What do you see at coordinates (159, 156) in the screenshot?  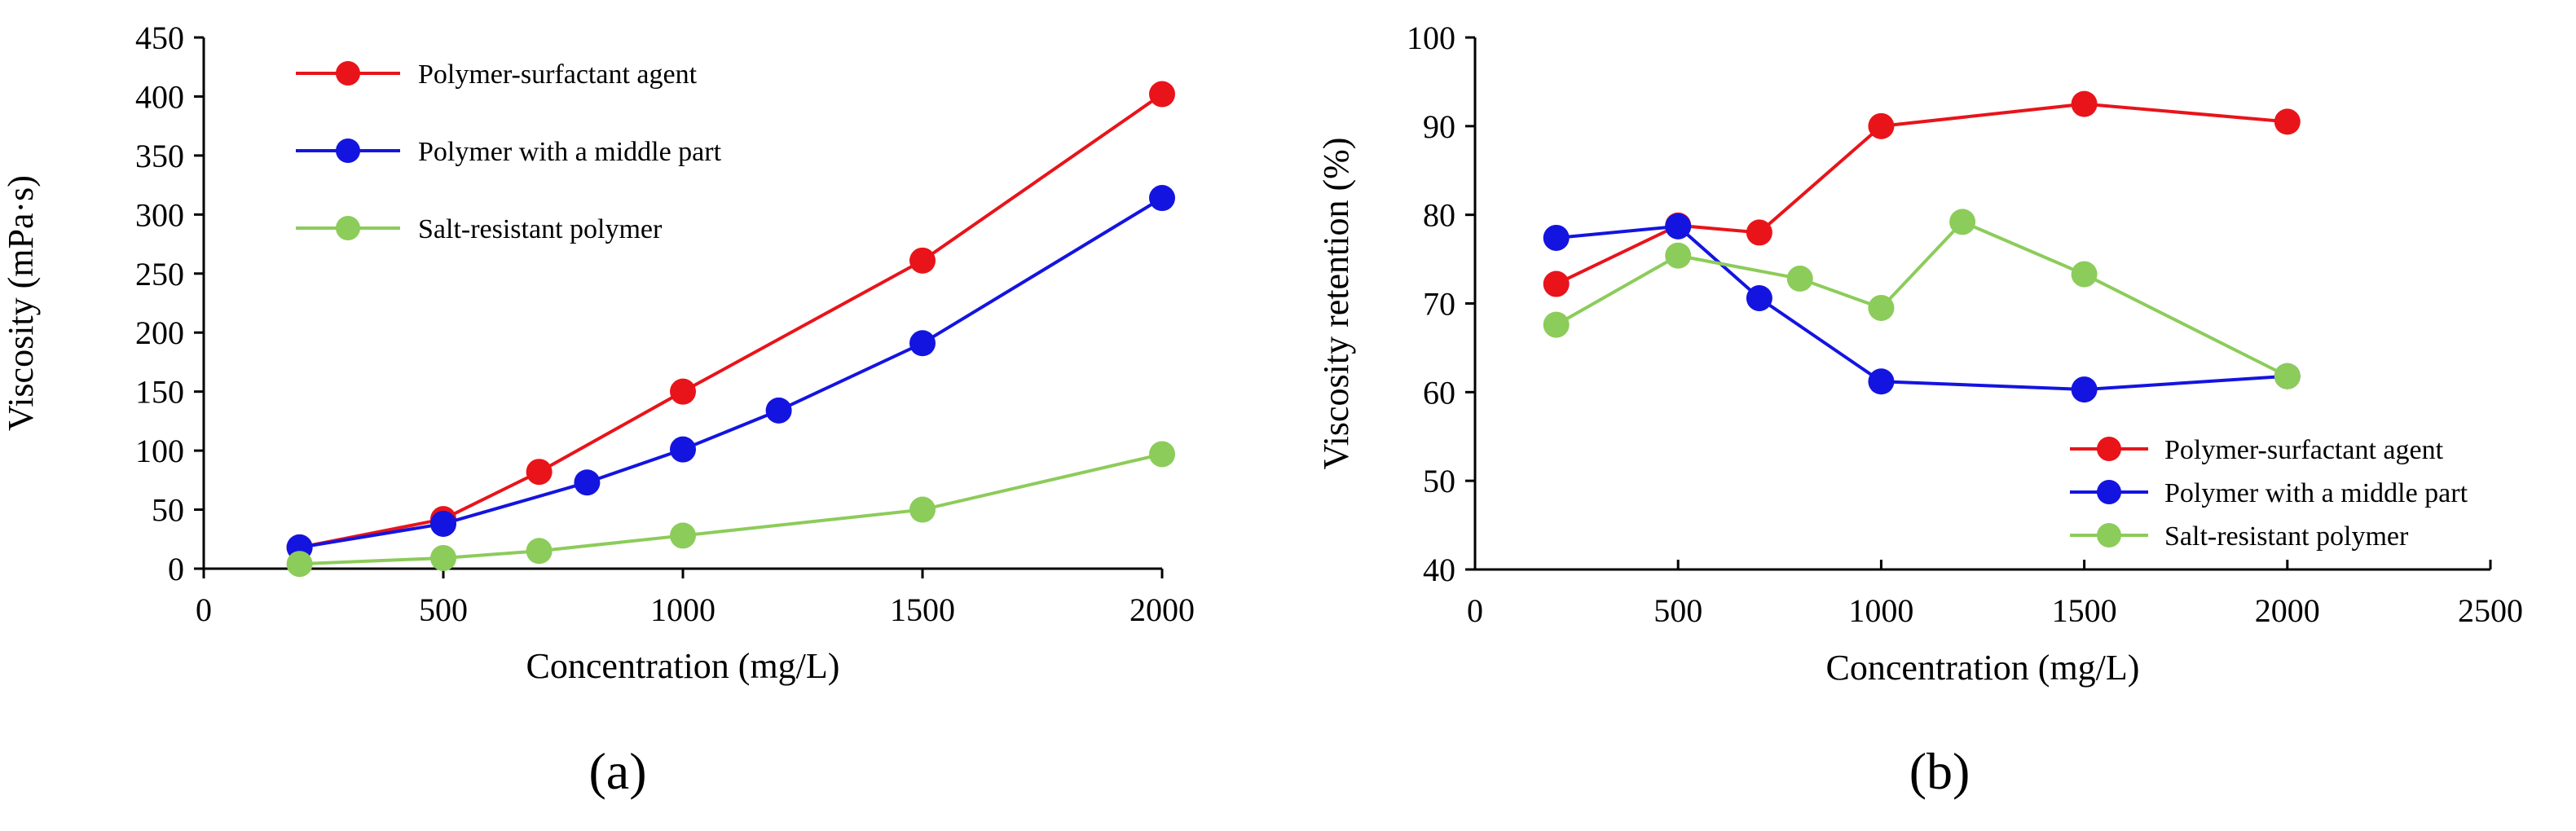 I see `y-tick-label: 350` at bounding box center [159, 156].